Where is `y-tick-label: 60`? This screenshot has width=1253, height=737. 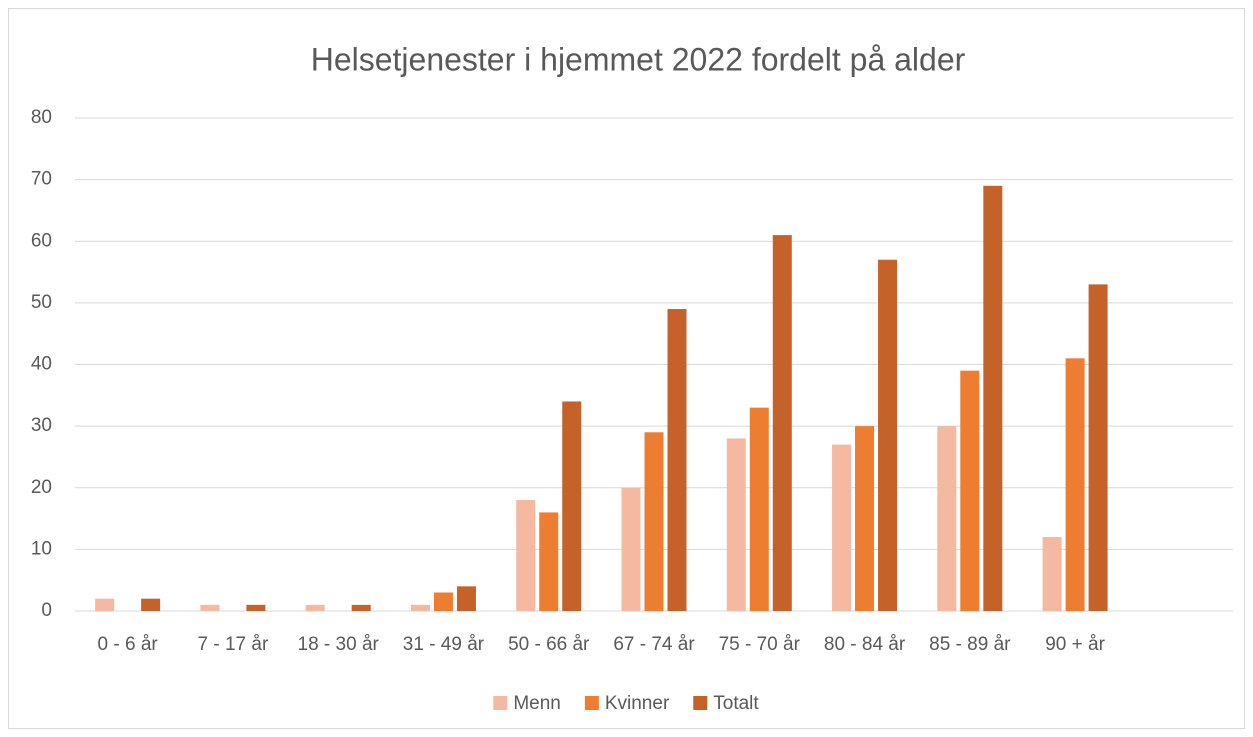 y-tick-label: 60 is located at coordinates (41, 240).